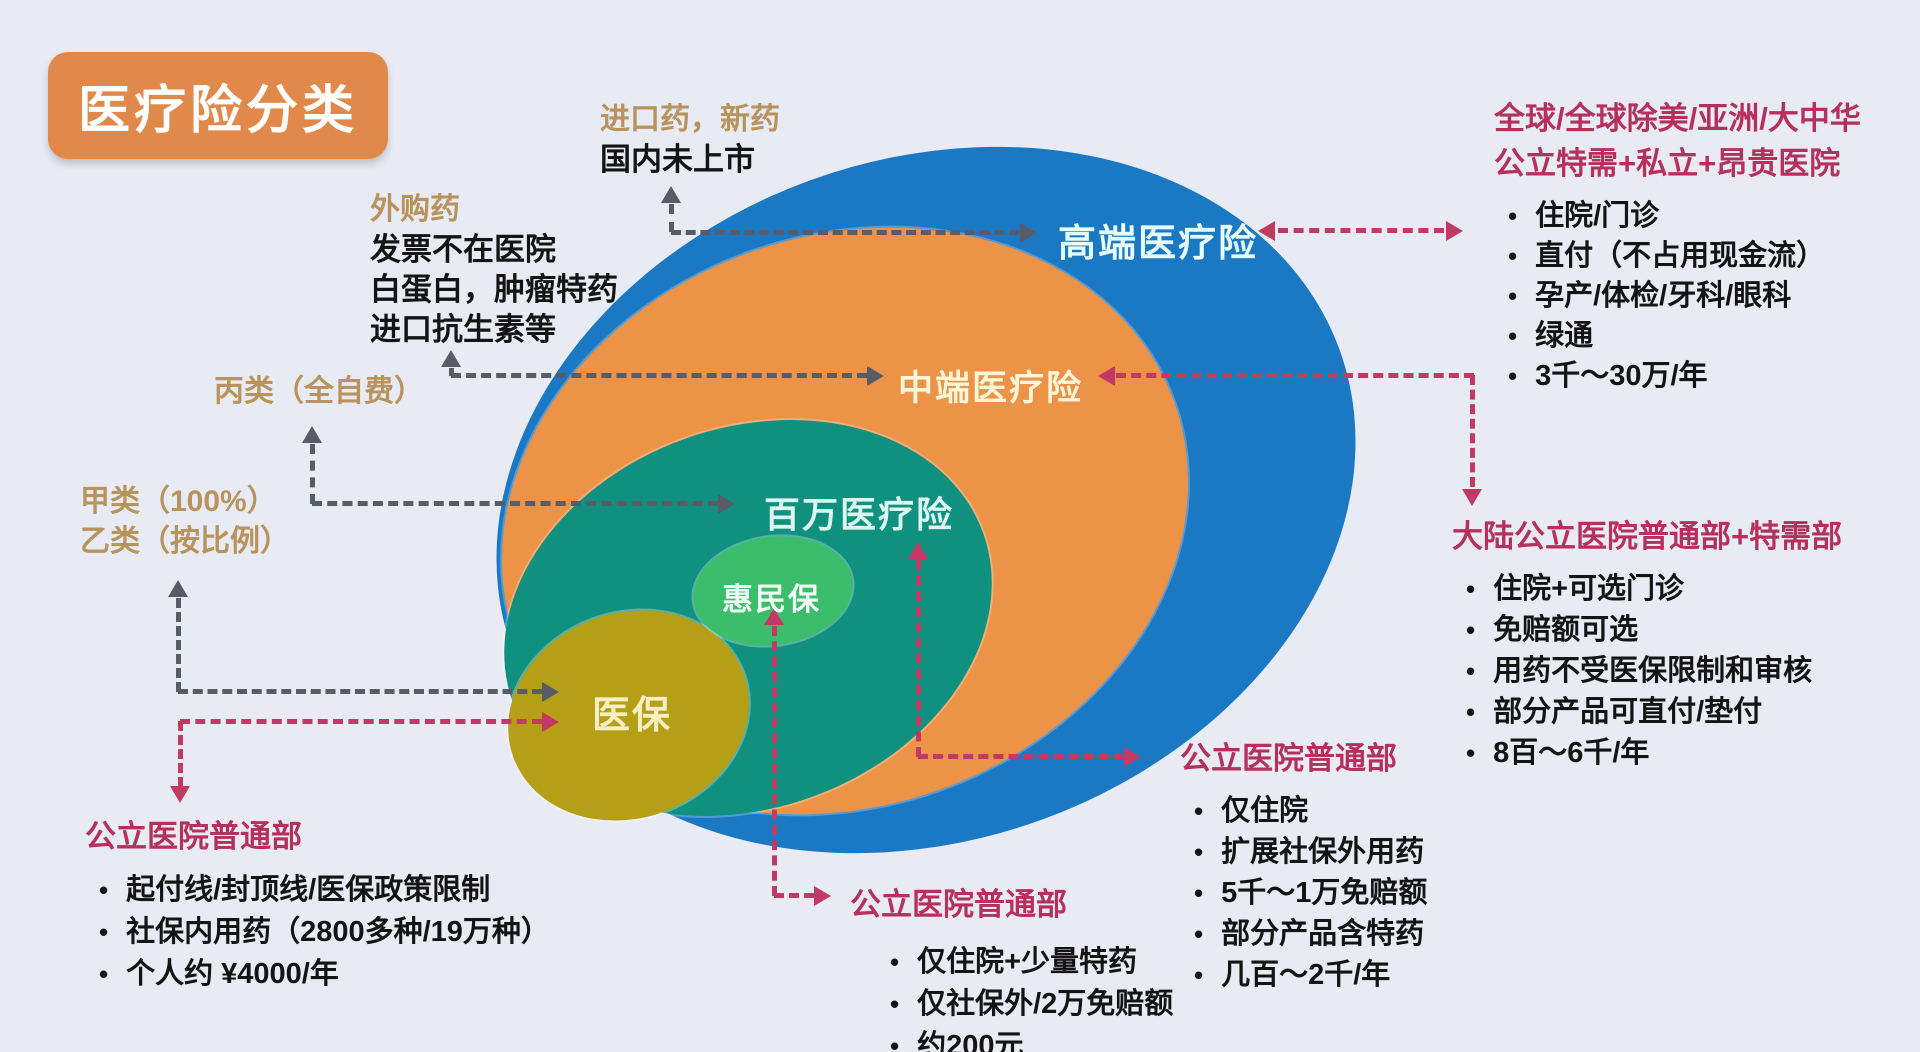 Image resolution: width=1920 pixels, height=1052 pixels. I want to click on list-item: 仅社保外/2万免赔额, so click(1024, 1004).